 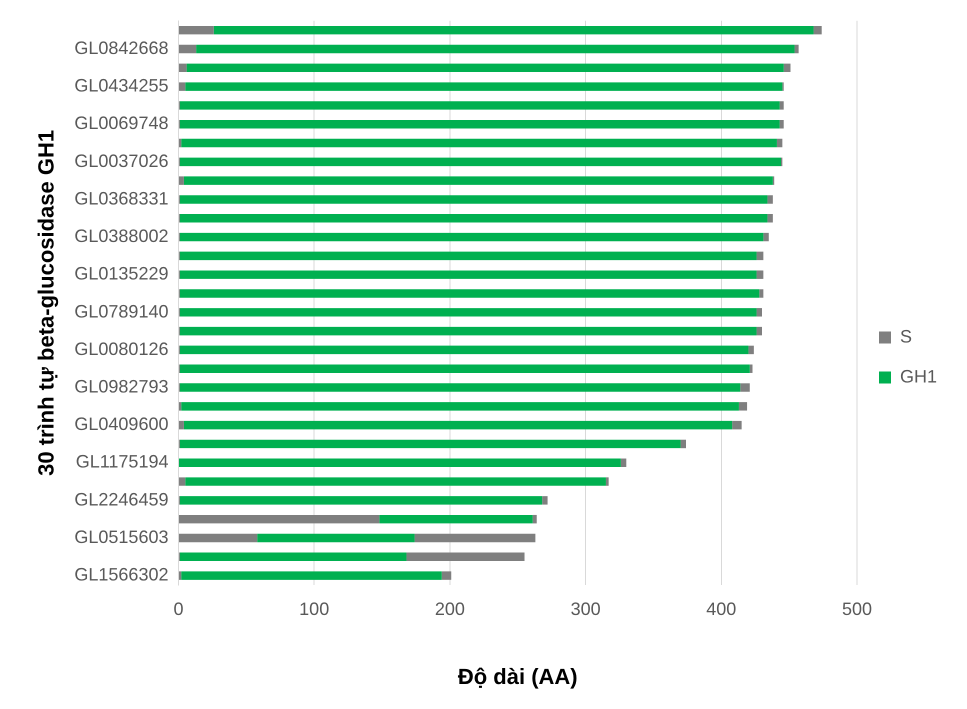 What do you see at coordinates (121, 198) in the screenshot?
I see `y-tick-label: GL0368331` at bounding box center [121, 198].